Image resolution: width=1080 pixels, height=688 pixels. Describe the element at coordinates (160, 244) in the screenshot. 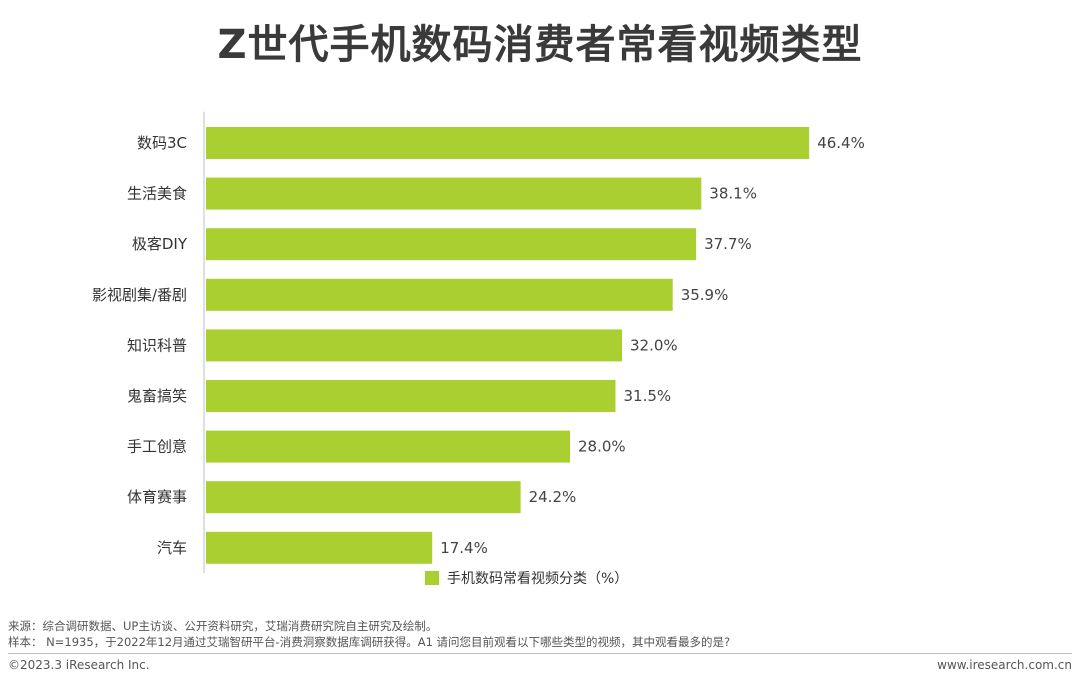

I see `category-label: 极客DIY` at that location.